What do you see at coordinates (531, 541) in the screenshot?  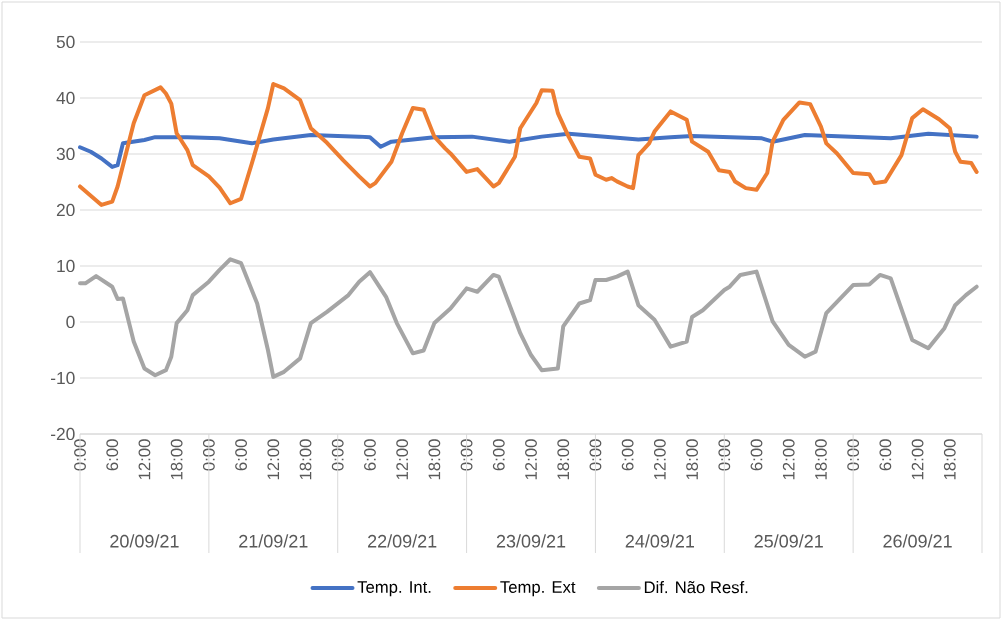 I see `text: 23/09/21` at bounding box center [531, 541].